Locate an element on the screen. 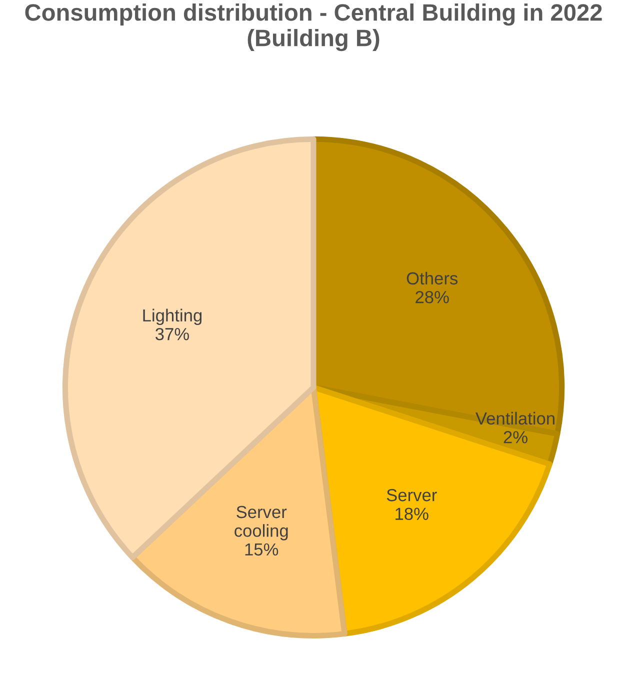  slice-label: Lighting is located at coordinates (172, 316).